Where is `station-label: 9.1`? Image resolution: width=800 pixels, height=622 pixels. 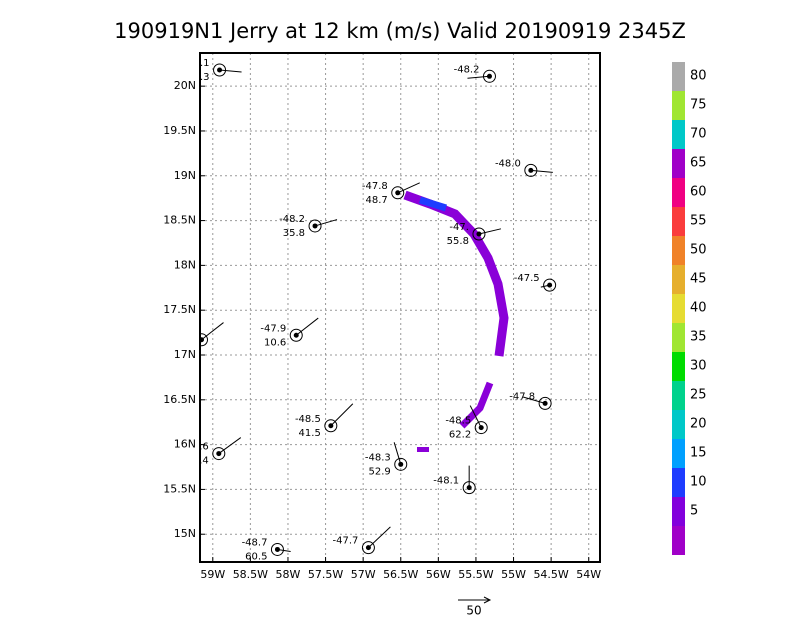 station-label: 9.1 is located at coordinates (202, 63).